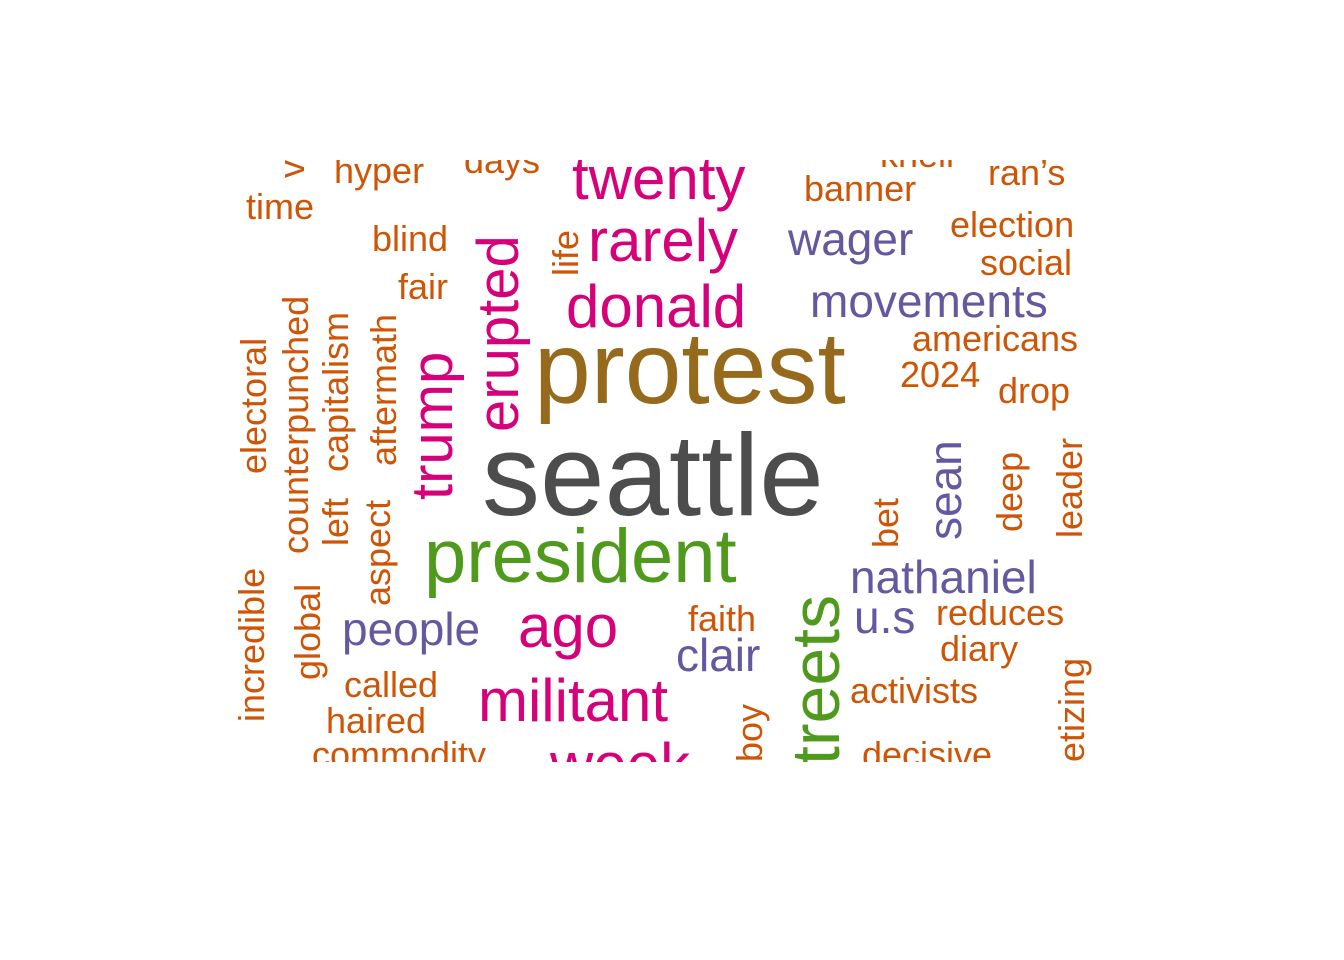 This screenshot has height=960, width=1344. Describe the element at coordinates (656, 307) in the screenshot. I see `word-donald: donald` at that location.